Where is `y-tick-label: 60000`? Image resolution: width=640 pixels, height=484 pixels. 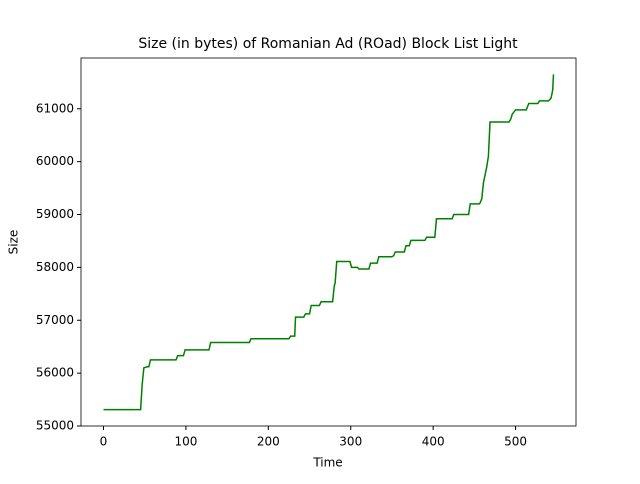 y-tick-label: 60000 is located at coordinates (55, 161).